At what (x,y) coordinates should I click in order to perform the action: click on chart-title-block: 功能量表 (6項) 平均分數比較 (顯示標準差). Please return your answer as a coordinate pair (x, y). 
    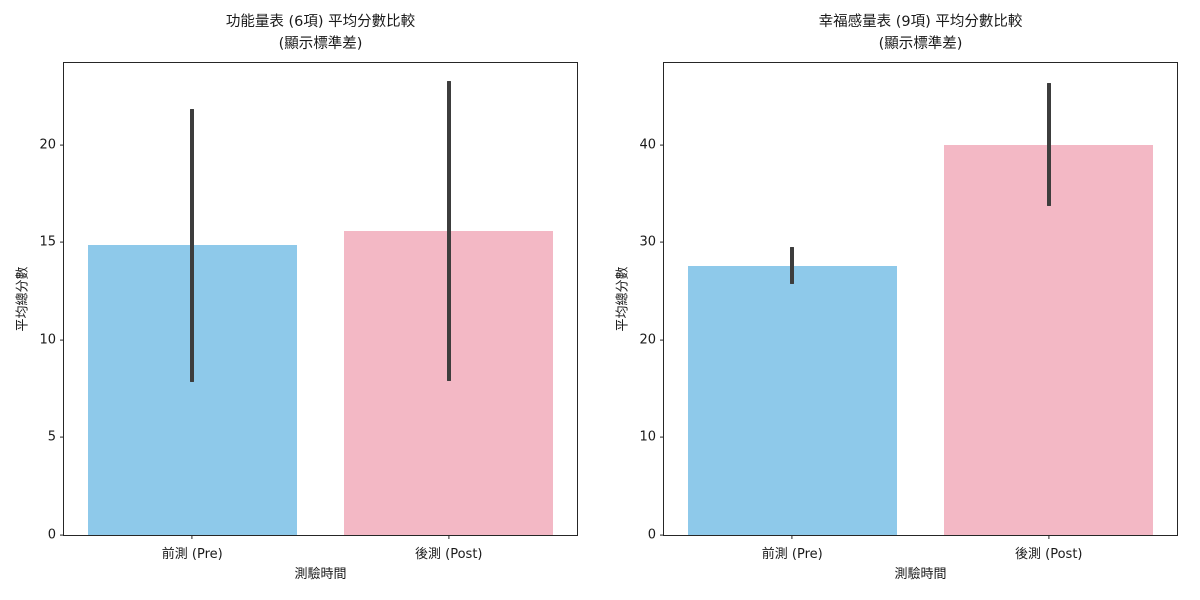
    Looking at the image, I should click on (320, 34).